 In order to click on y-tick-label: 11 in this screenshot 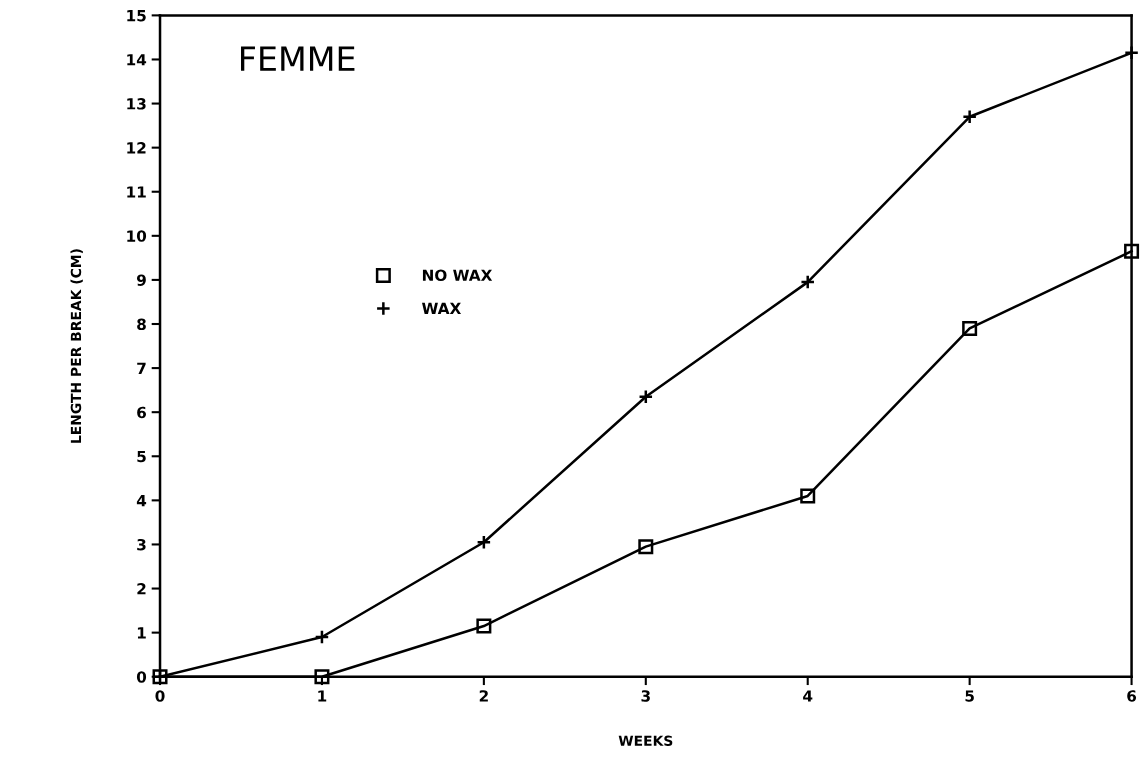, I will do `click(136, 192)`.